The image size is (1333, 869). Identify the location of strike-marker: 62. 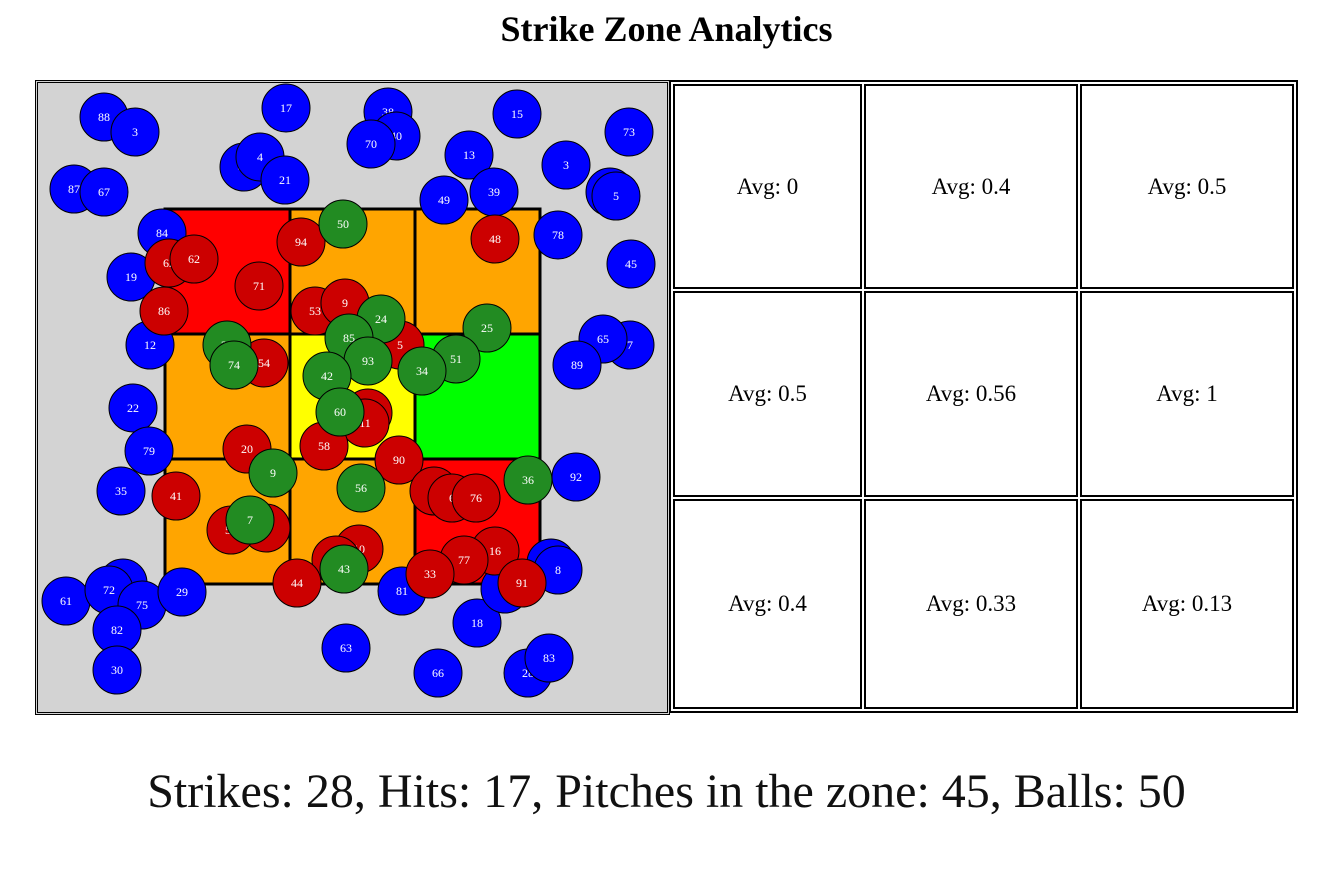
(194, 259).